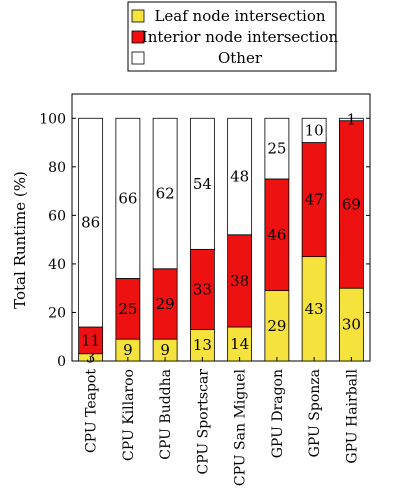  I want to click on legend-label-leaf-node-intersection: Leaf node intersection, so click(239, 16).